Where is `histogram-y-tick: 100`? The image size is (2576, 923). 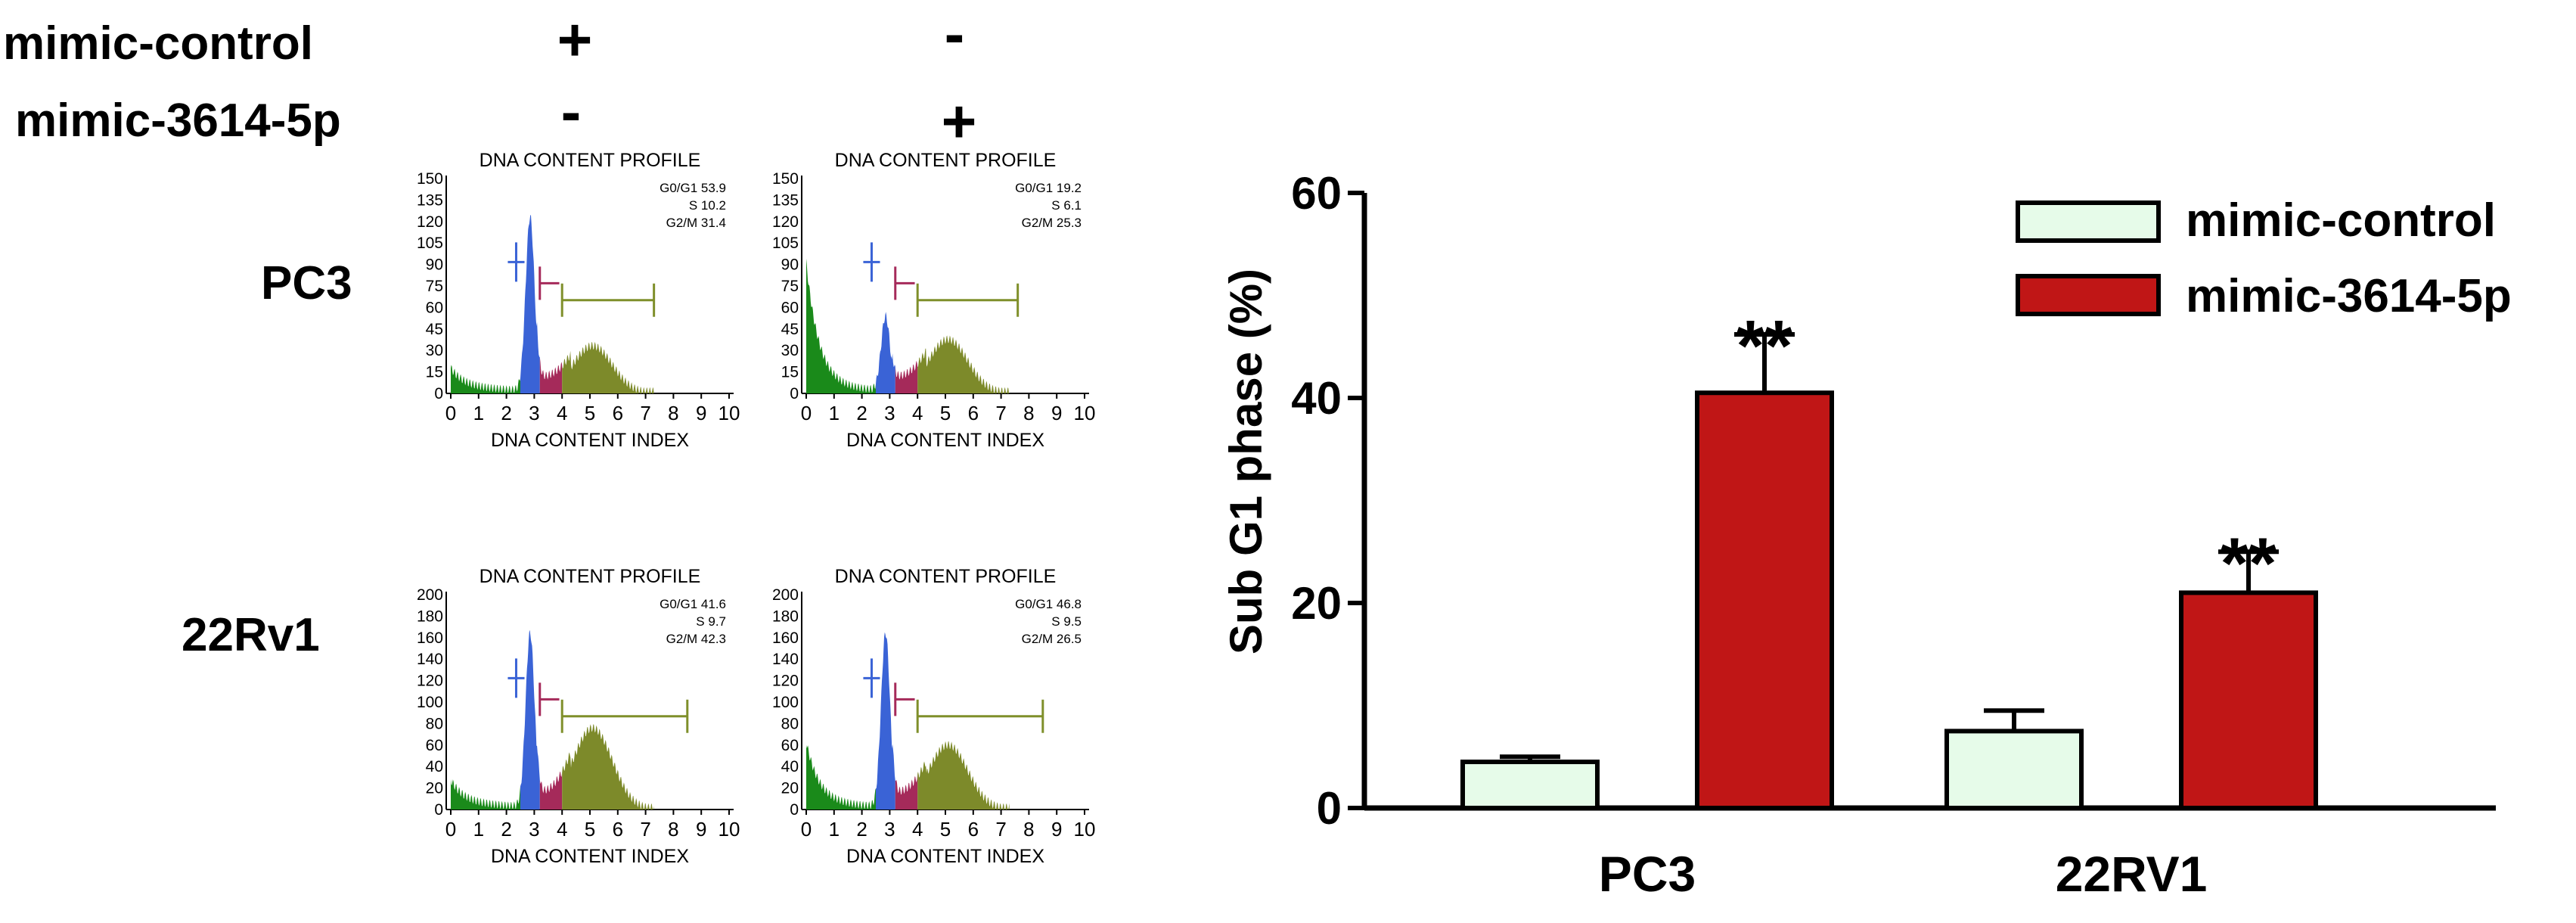 histogram-y-tick: 100 is located at coordinates (430, 703).